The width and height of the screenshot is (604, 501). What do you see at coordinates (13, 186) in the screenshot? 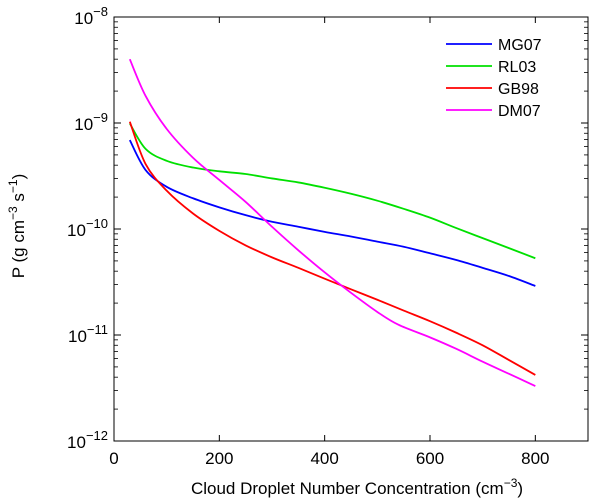
I see `y-axis-title-superscript-2: −1` at bounding box center [13, 186].